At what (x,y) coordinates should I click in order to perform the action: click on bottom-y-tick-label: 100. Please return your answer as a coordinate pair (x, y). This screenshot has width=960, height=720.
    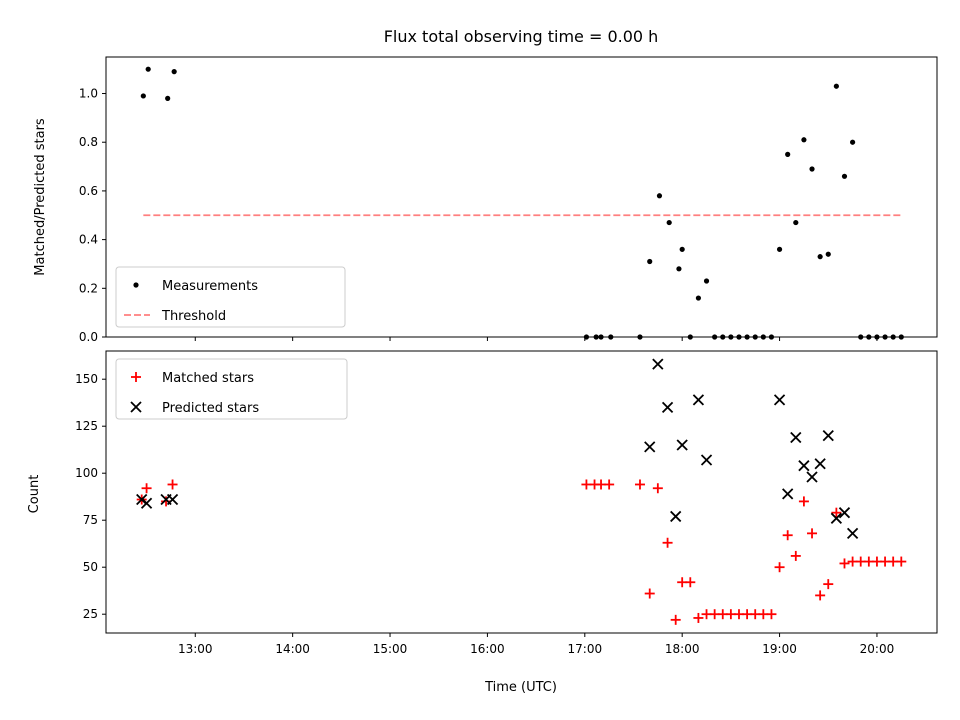
    Looking at the image, I should click on (86, 473).